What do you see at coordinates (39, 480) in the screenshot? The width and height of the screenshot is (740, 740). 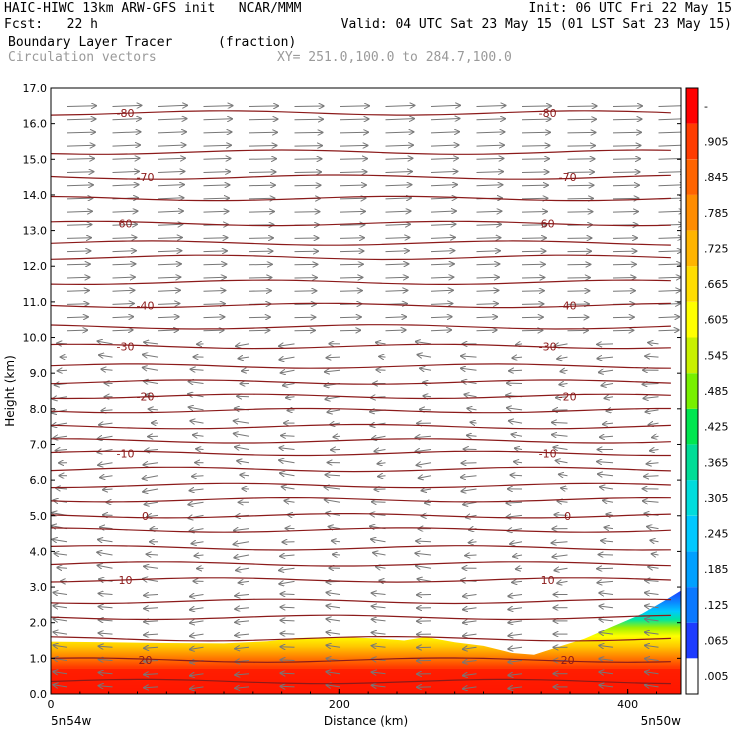 I see `y-tick-label: 6.0` at bounding box center [39, 480].